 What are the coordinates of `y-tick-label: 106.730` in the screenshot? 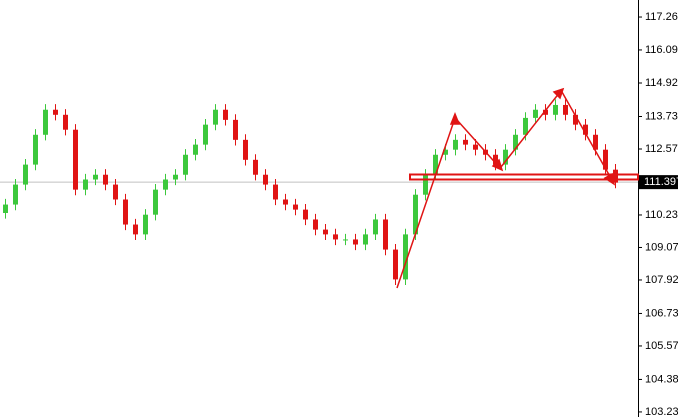 It's located at (661, 313).